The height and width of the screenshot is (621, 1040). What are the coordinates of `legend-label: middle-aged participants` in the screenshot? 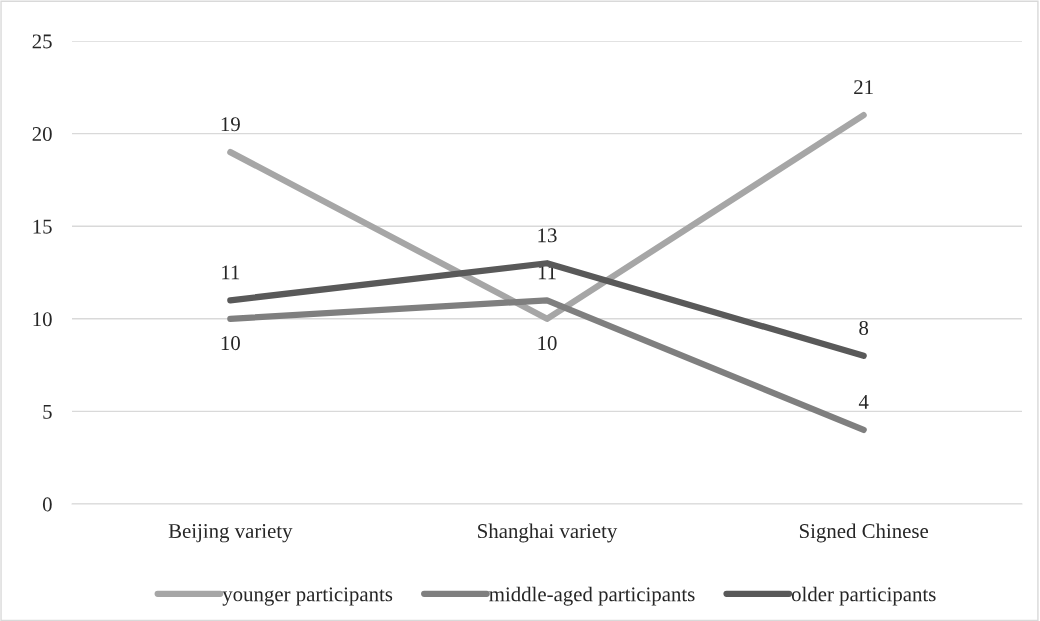 It's located at (592, 596).